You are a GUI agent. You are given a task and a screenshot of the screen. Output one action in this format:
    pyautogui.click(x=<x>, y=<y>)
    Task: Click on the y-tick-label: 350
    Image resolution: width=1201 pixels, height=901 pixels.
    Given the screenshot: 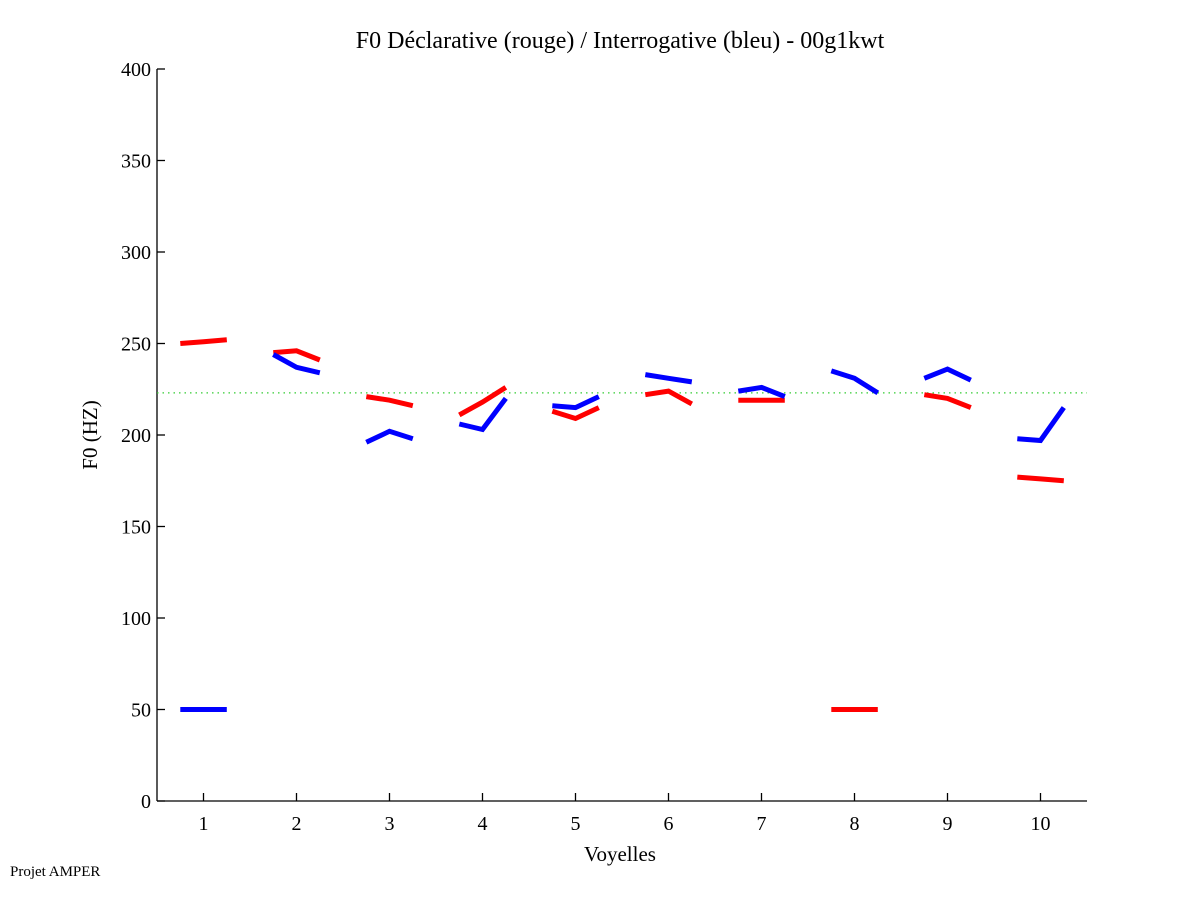 What is the action you would take?
    pyautogui.click(x=136, y=162)
    